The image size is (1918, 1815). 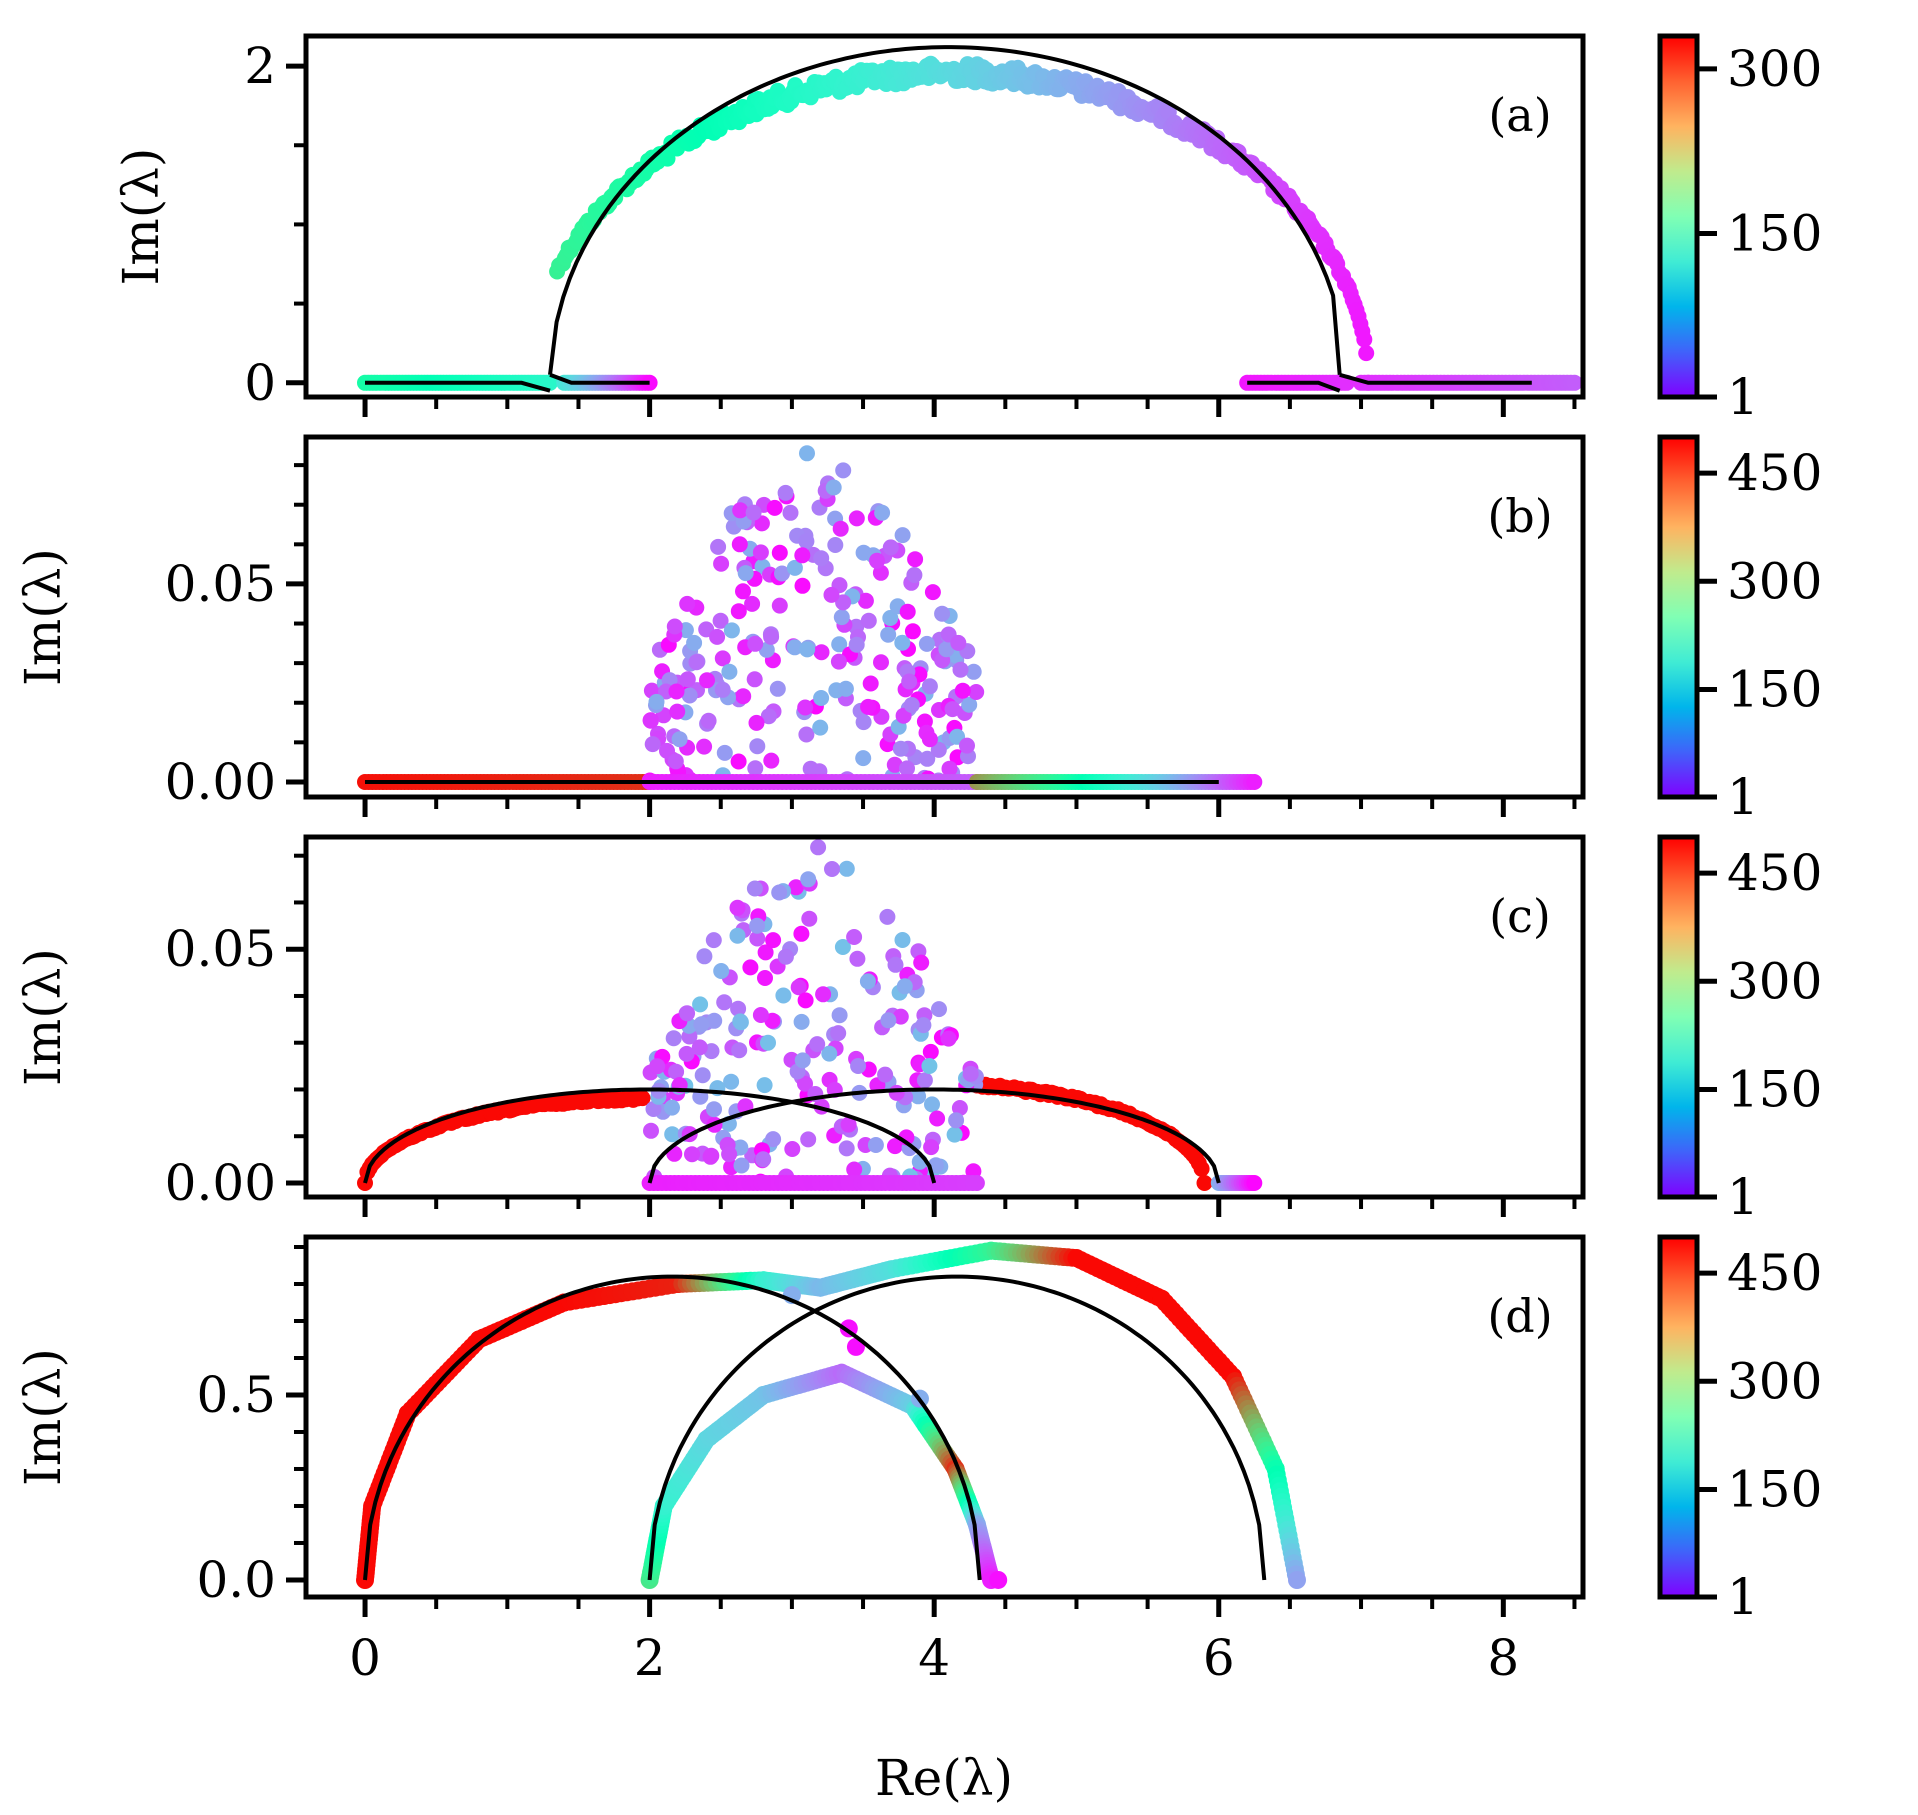 What do you see at coordinates (1774, 473) in the screenshot?
I see `colorbar-tick-label: 450` at bounding box center [1774, 473].